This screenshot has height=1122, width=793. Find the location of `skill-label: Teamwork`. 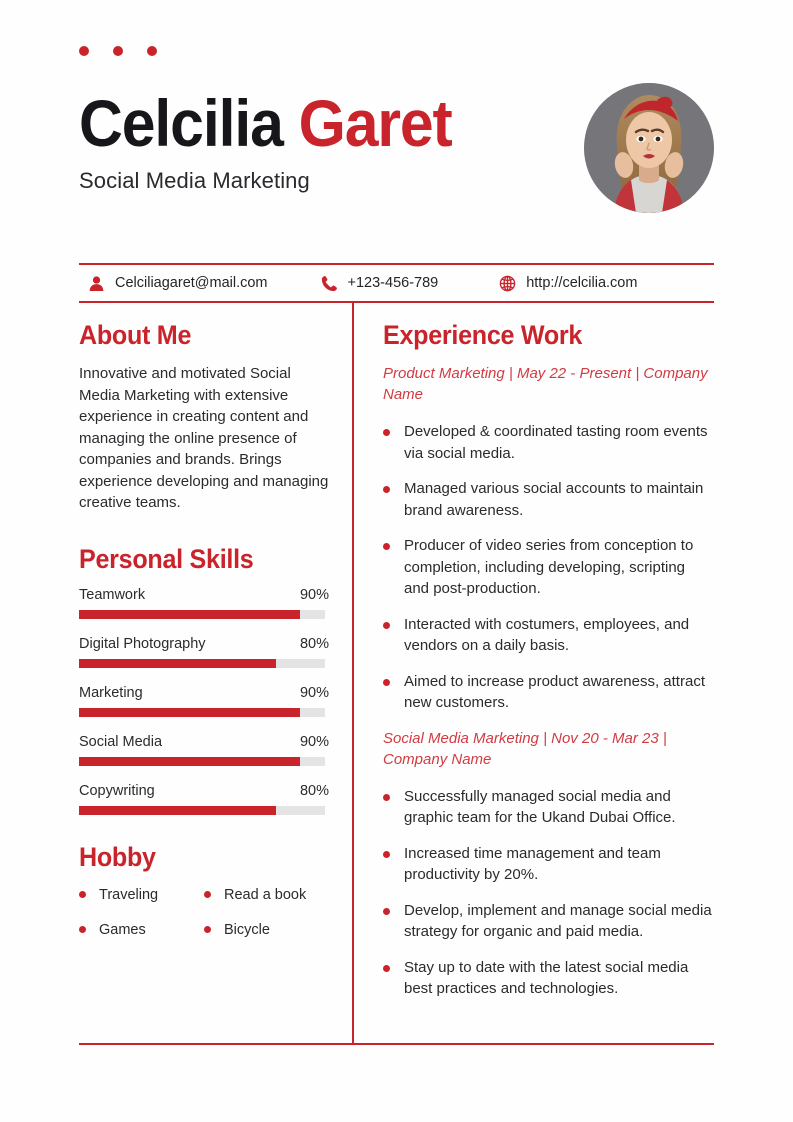

skill-label: Teamwork is located at coordinates (112, 594).